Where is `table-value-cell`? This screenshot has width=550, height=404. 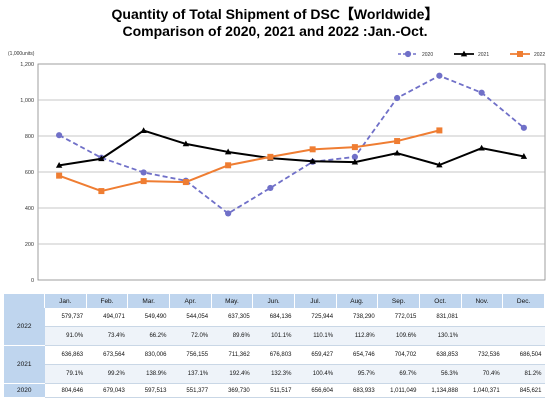
table-value-cell is located at coordinates (482, 317).